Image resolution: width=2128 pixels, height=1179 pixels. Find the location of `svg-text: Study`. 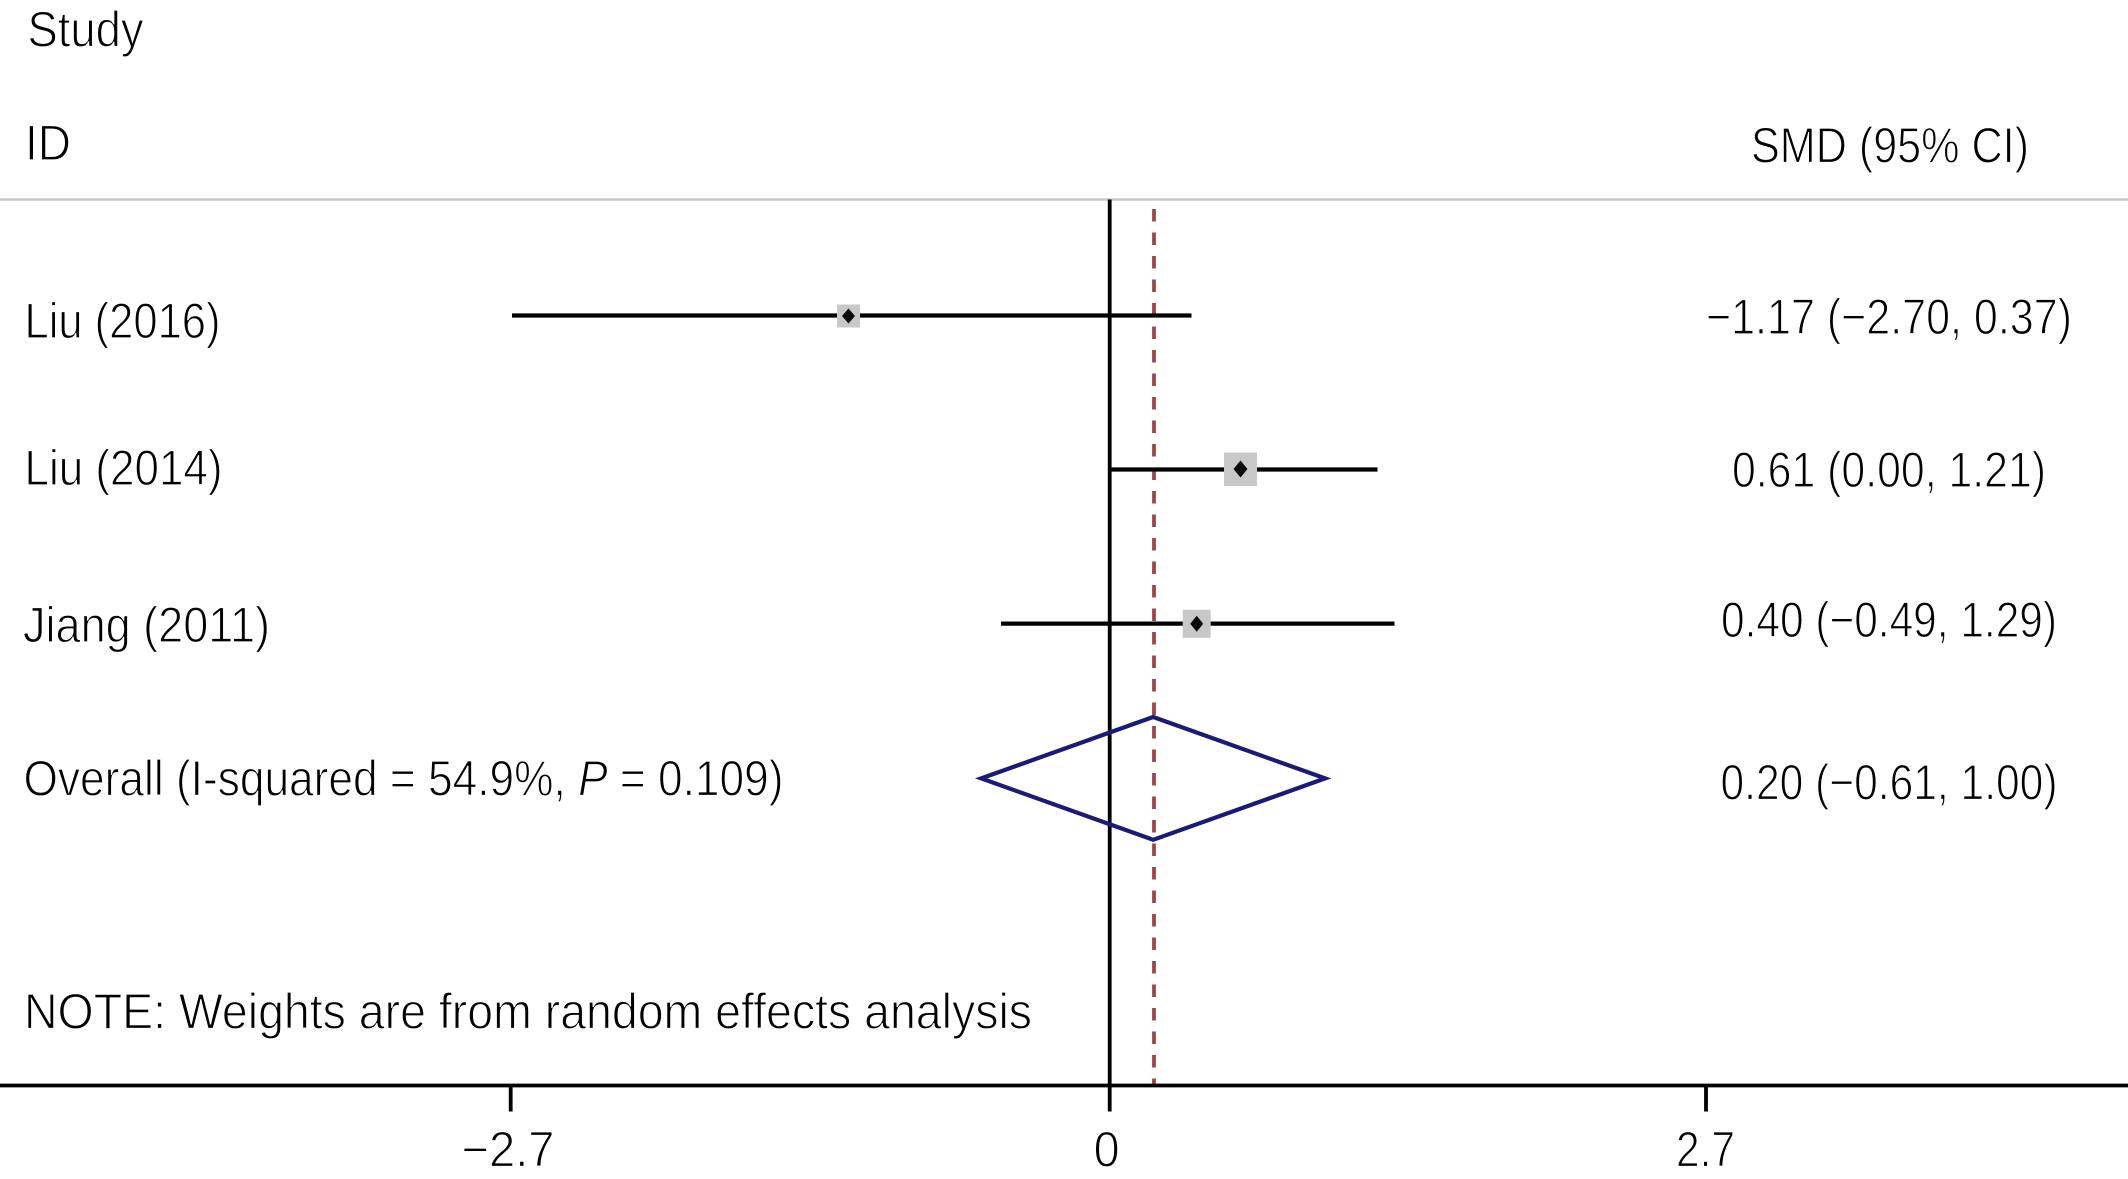

svg-text: Study is located at coordinates (86, 29).